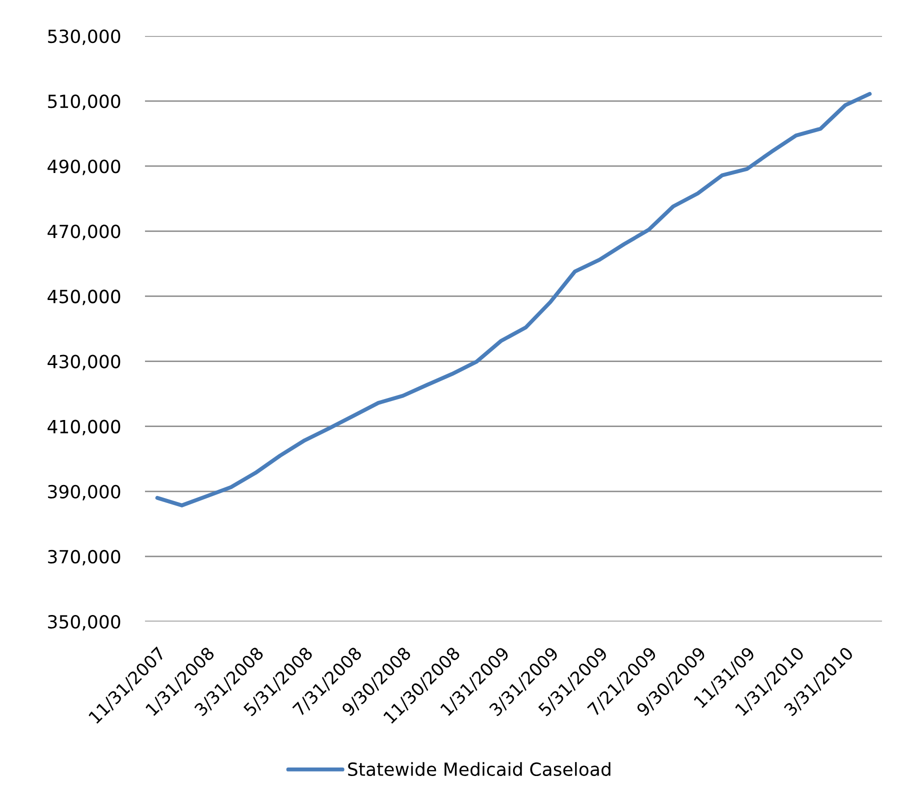 The width and height of the screenshot is (909, 795). What do you see at coordinates (84, 168) in the screenshot?
I see `y-tick-label: 490,000` at bounding box center [84, 168].